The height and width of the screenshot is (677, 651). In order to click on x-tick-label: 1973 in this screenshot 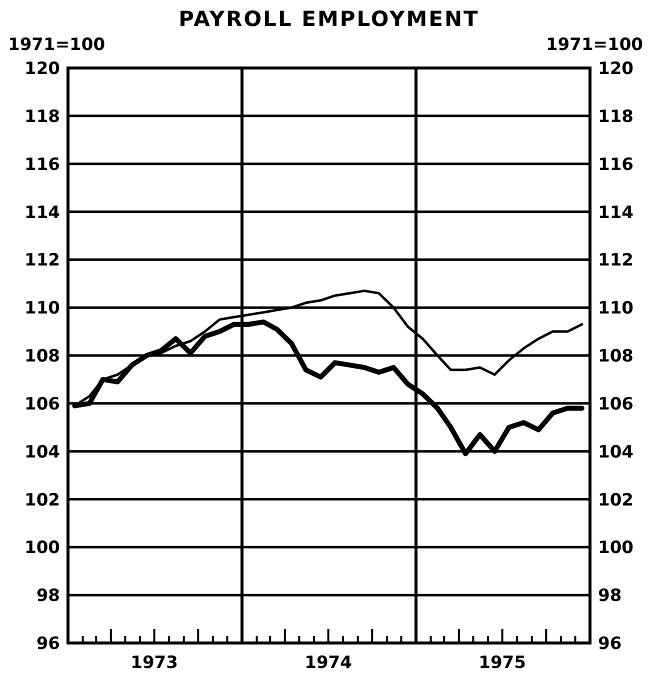, I will do `click(154, 663)`.